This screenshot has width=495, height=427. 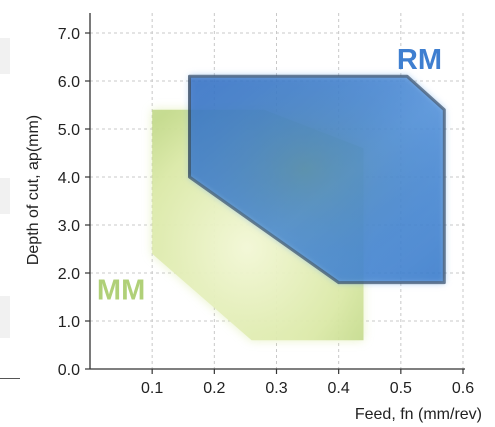 I want to click on y-axis-title: Depth of cut, ap(mm), so click(x=33, y=190).